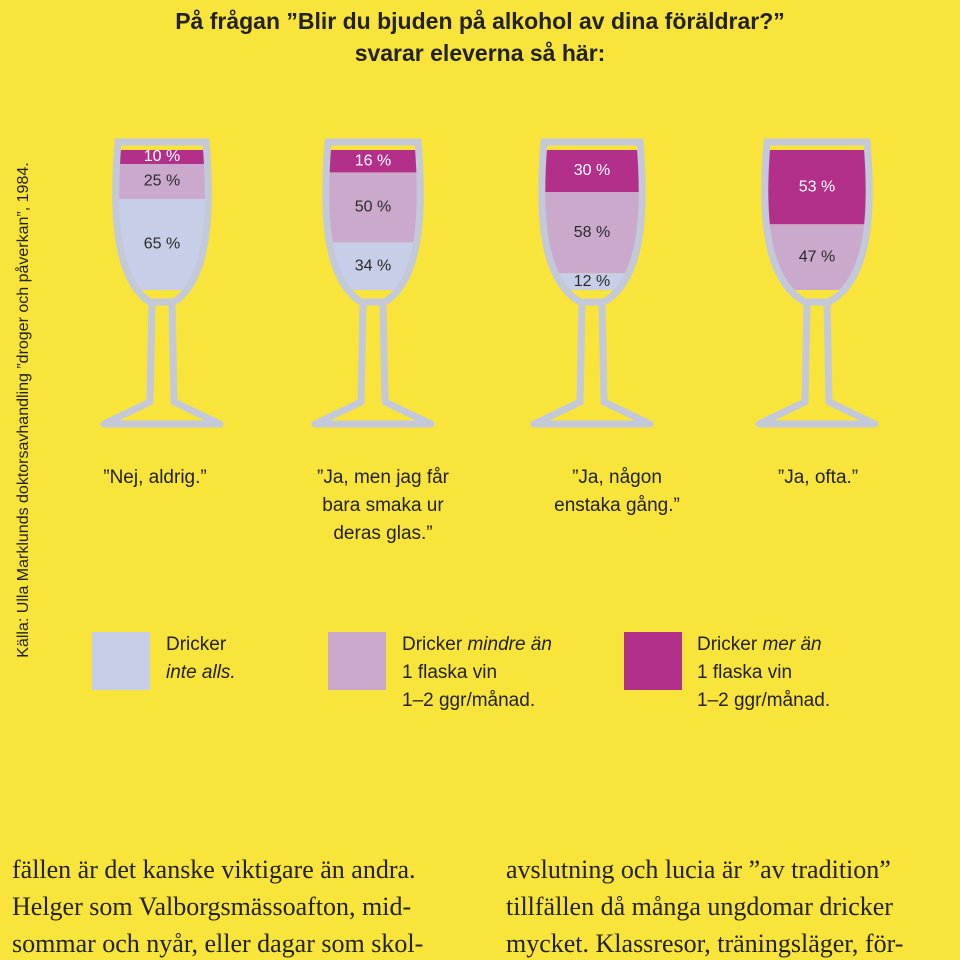 The width and height of the screenshot is (960, 960). What do you see at coordinates (162, 244) in the screenshot?
I see `value-label: 65 %` at bounding box center [162, 244].